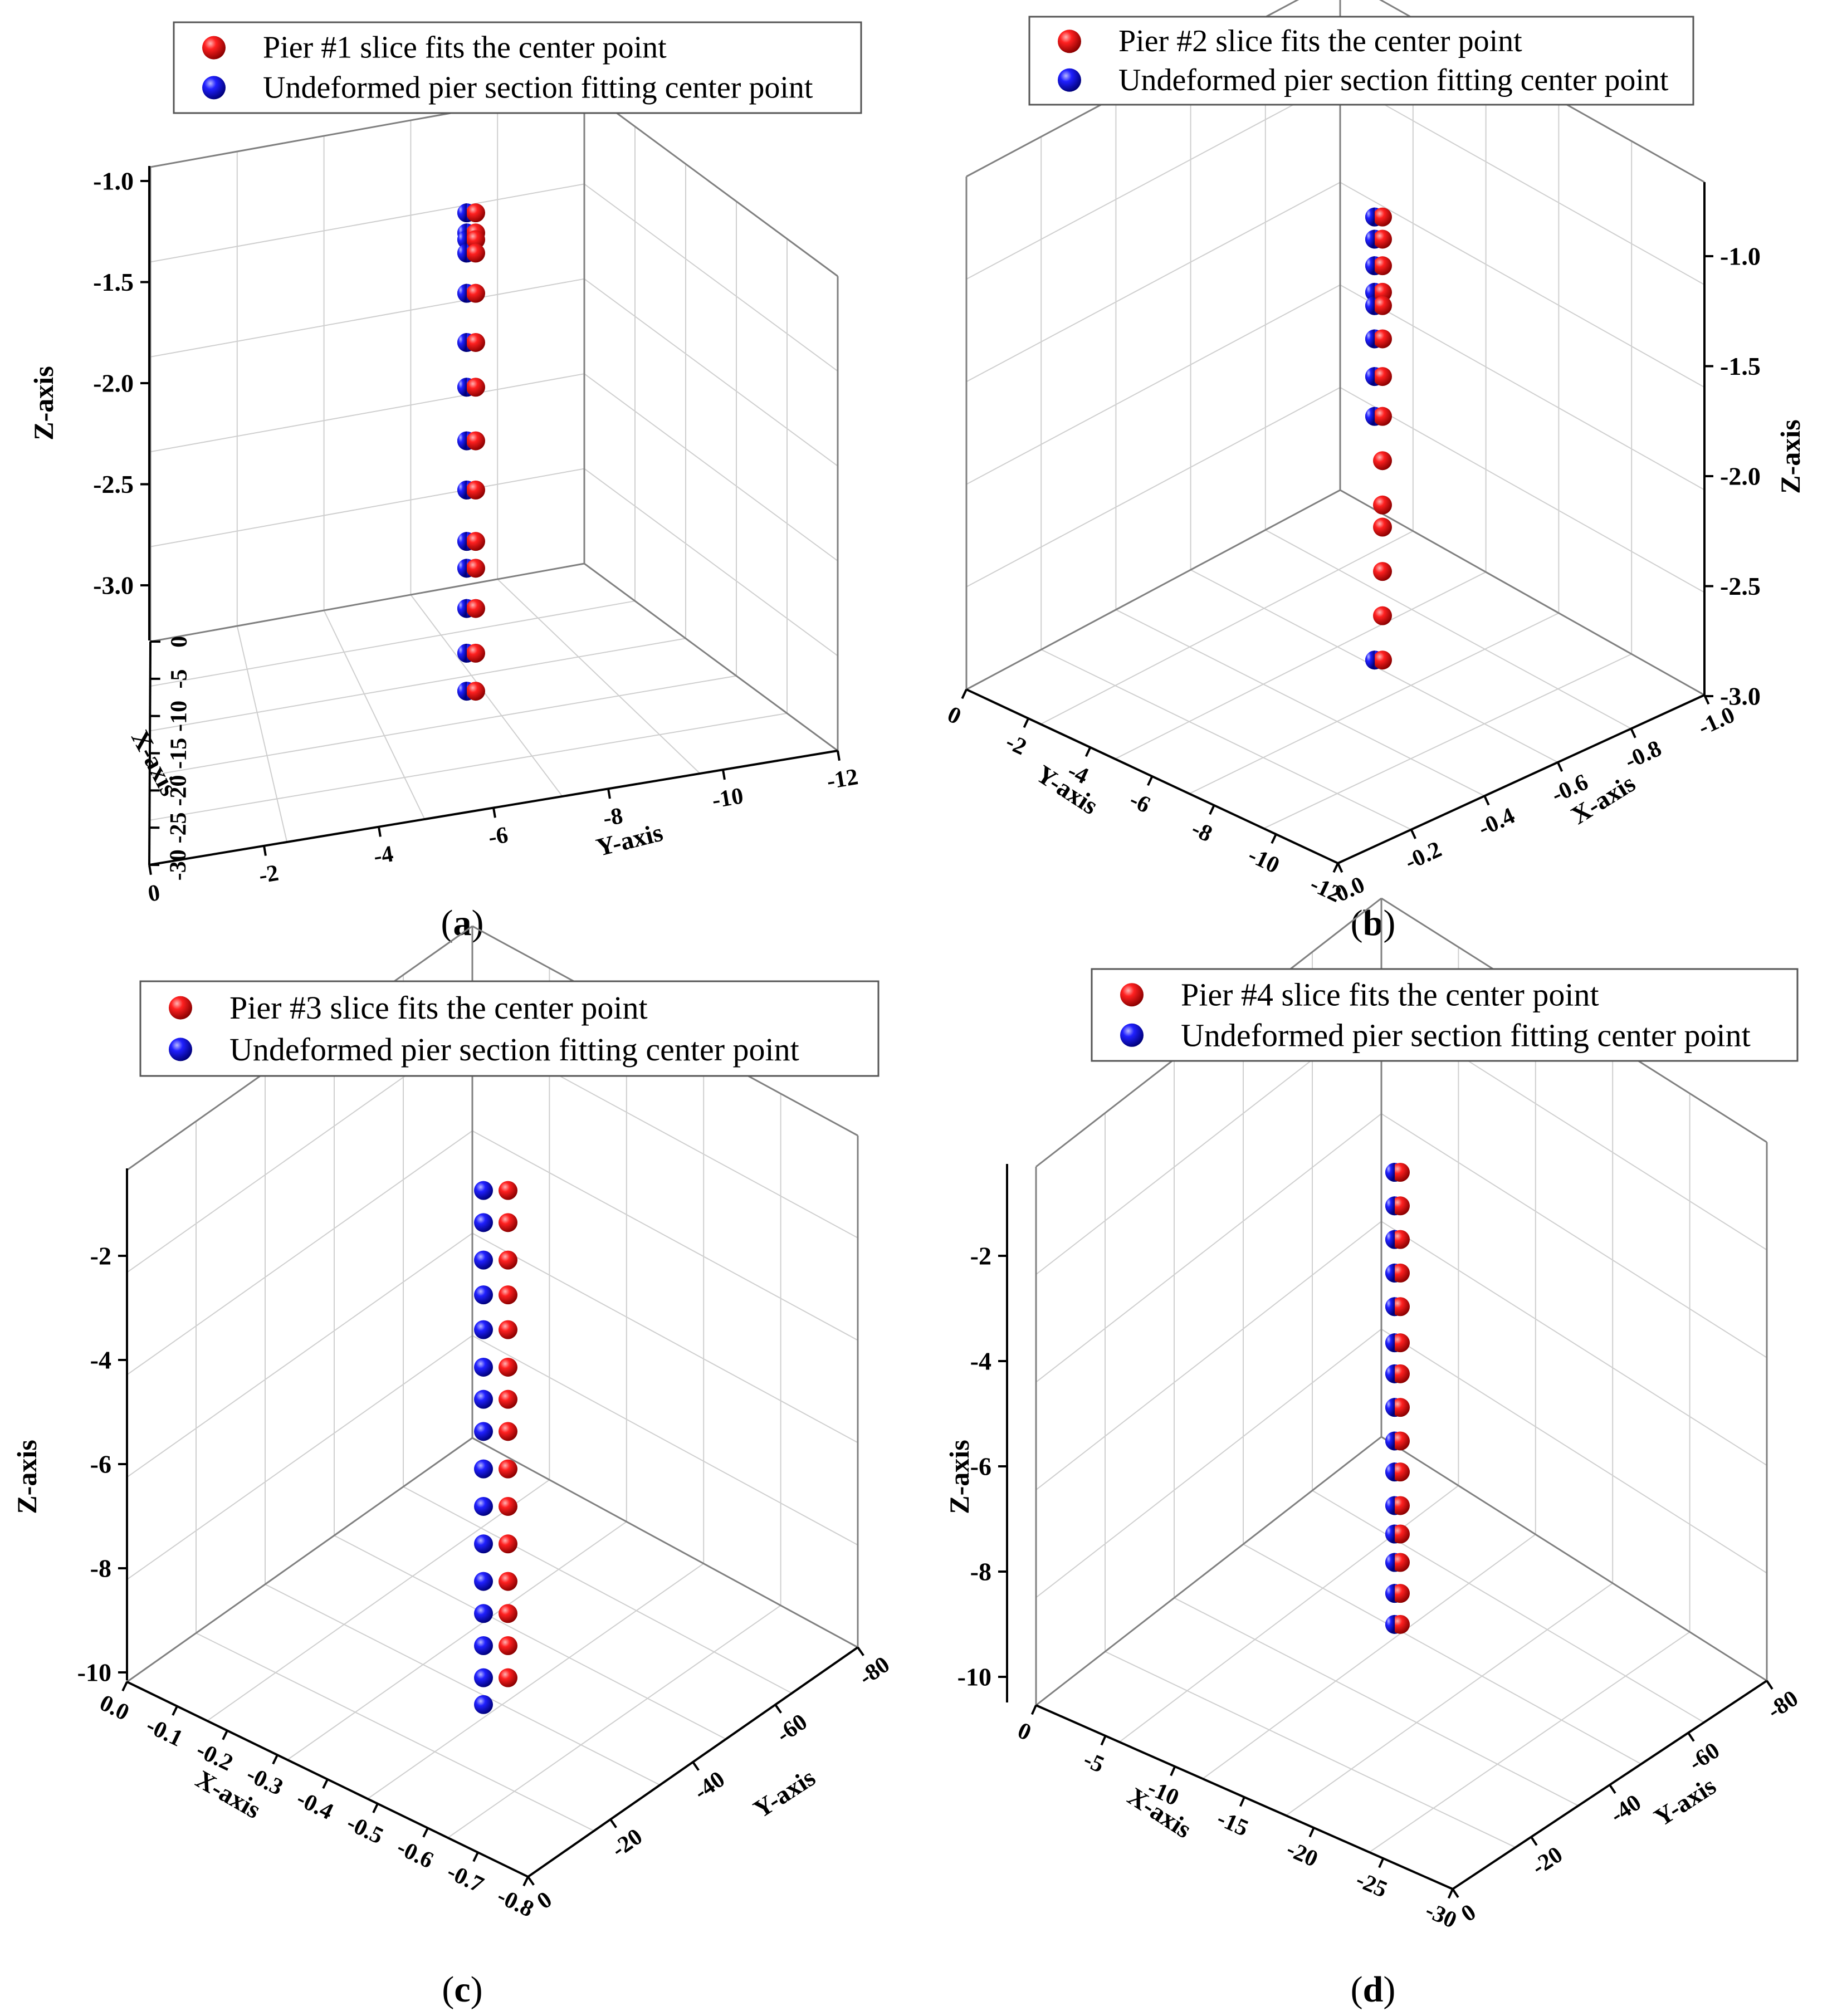 The image size is (1837, 2016). Describe the element at coordinates (179, 678) in the screenshot. I see `x-tick-label: -5` at that location.